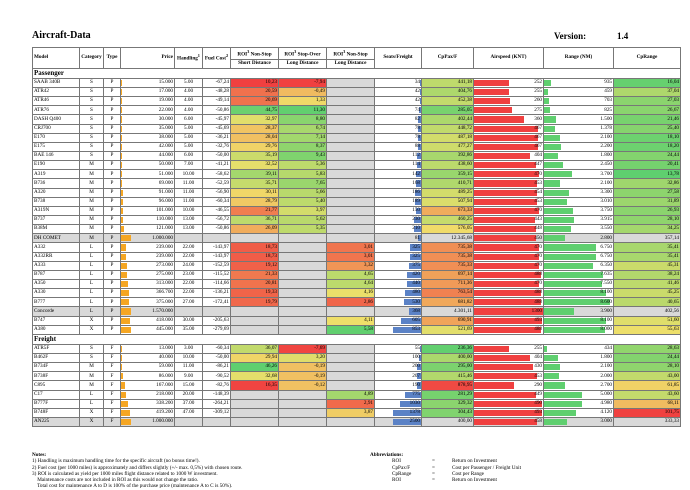  What do you see at coordinates (508, 311) in the screenshot?
I see `cell-airspeed: 1300` at bounding box center [508, 311].